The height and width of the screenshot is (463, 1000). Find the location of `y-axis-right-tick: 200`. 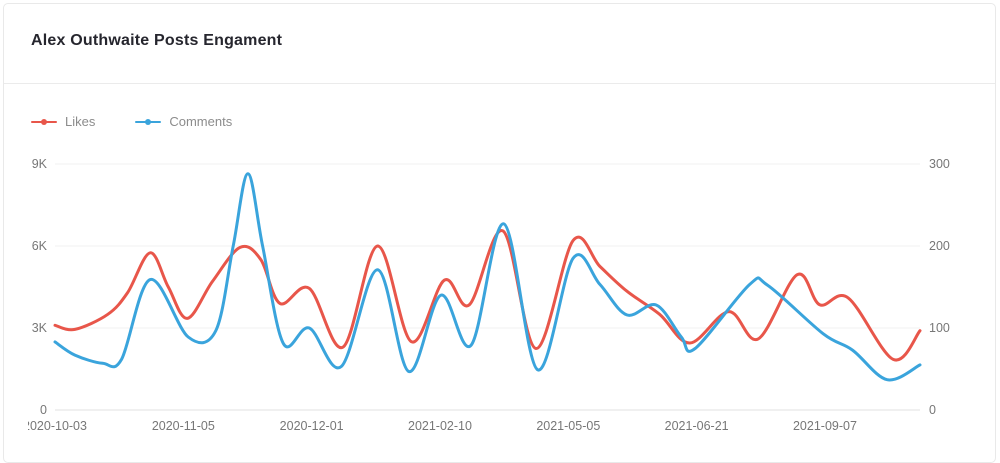

y-axis-right-tick: 200 is located at coordinates (939, 246).